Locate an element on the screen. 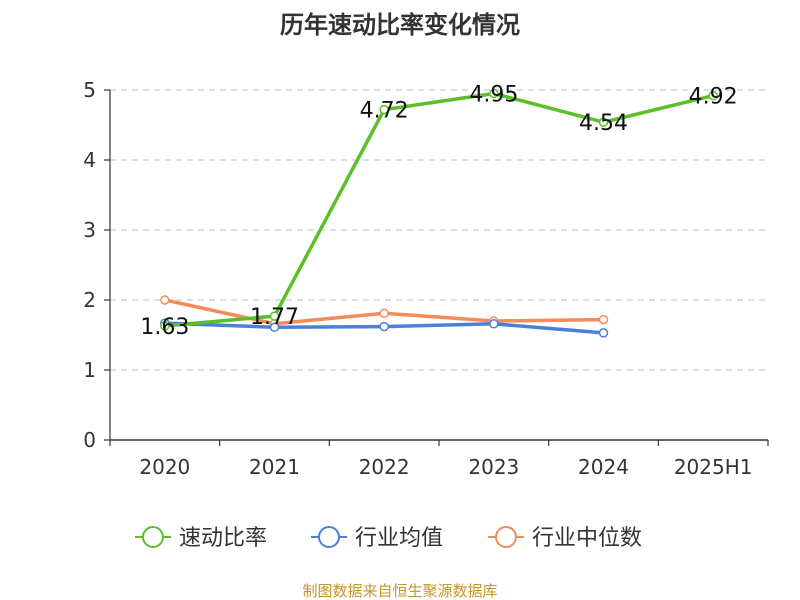  legend-item-2: 行业中位数 is located at coordinates (565, 538).